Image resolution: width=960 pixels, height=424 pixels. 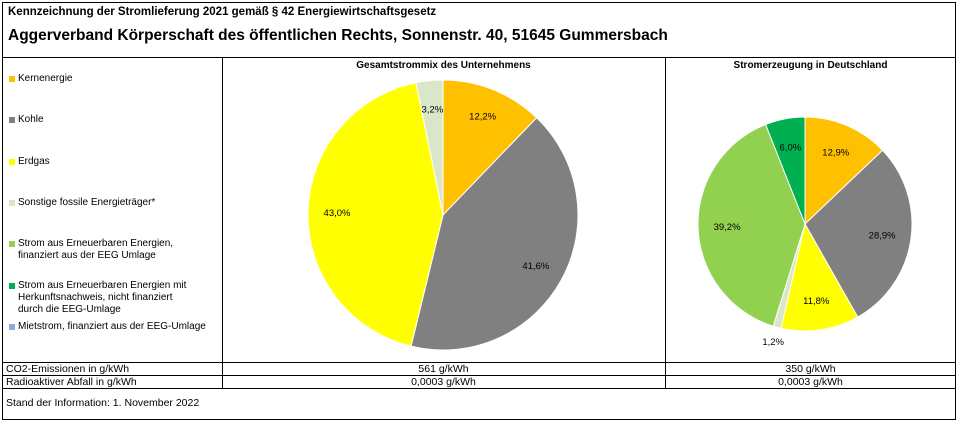 What do you see at coordinates (103, 403) in the screenshot?
I see `footer-info: Stand der Information: 1. November 2022` at bounding box center [103, 403].